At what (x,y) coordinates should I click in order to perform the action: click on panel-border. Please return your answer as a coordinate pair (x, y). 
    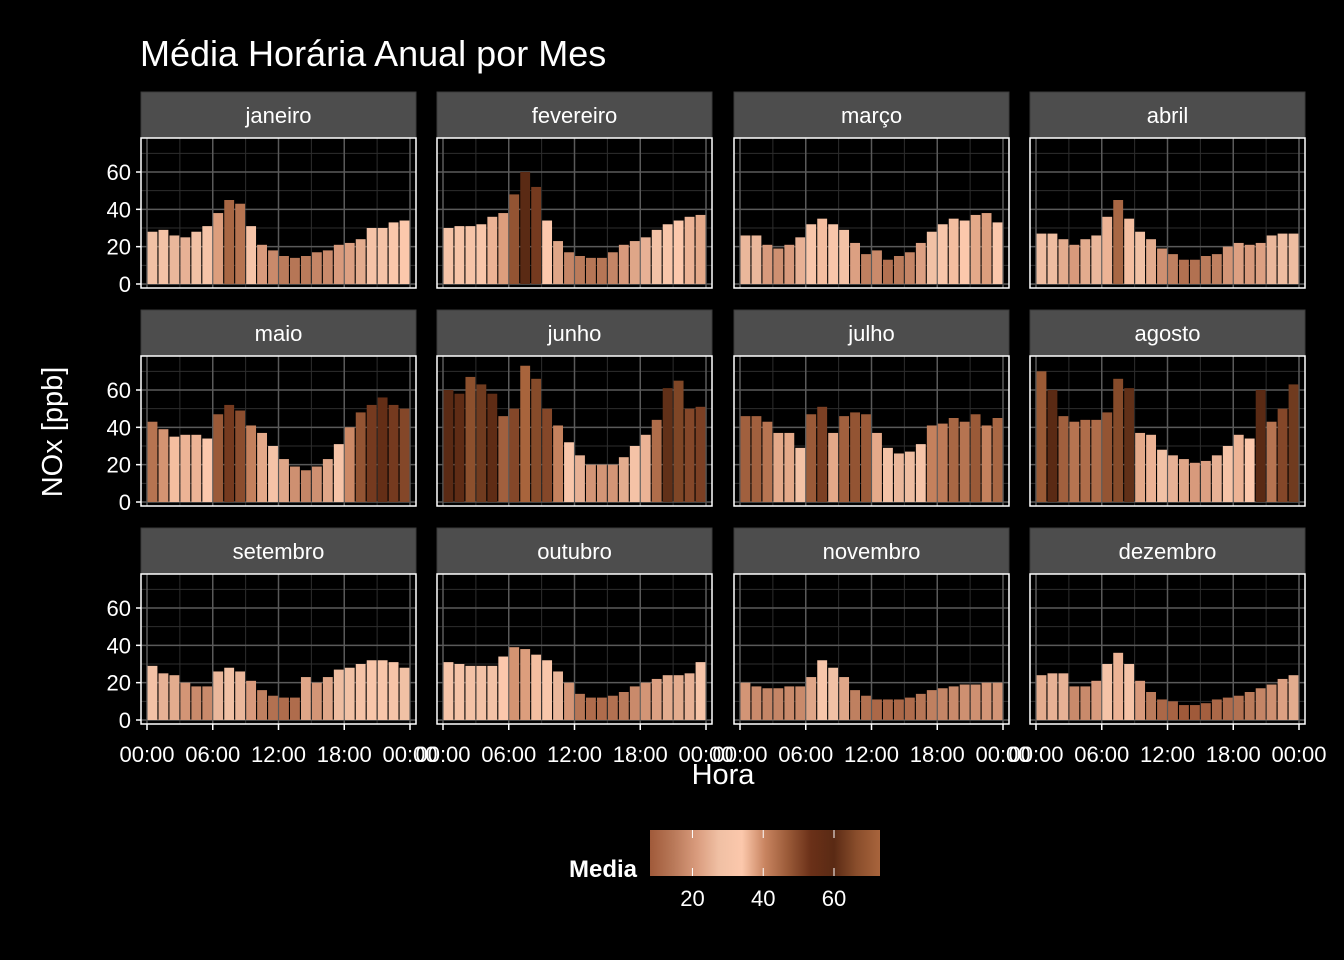
    Looking at the image, I should click on (574, 431).